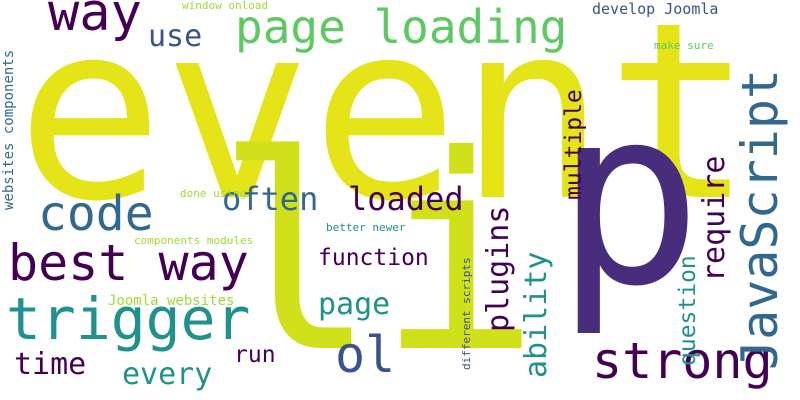  I want to click on word-use: use, so click(175, 36).